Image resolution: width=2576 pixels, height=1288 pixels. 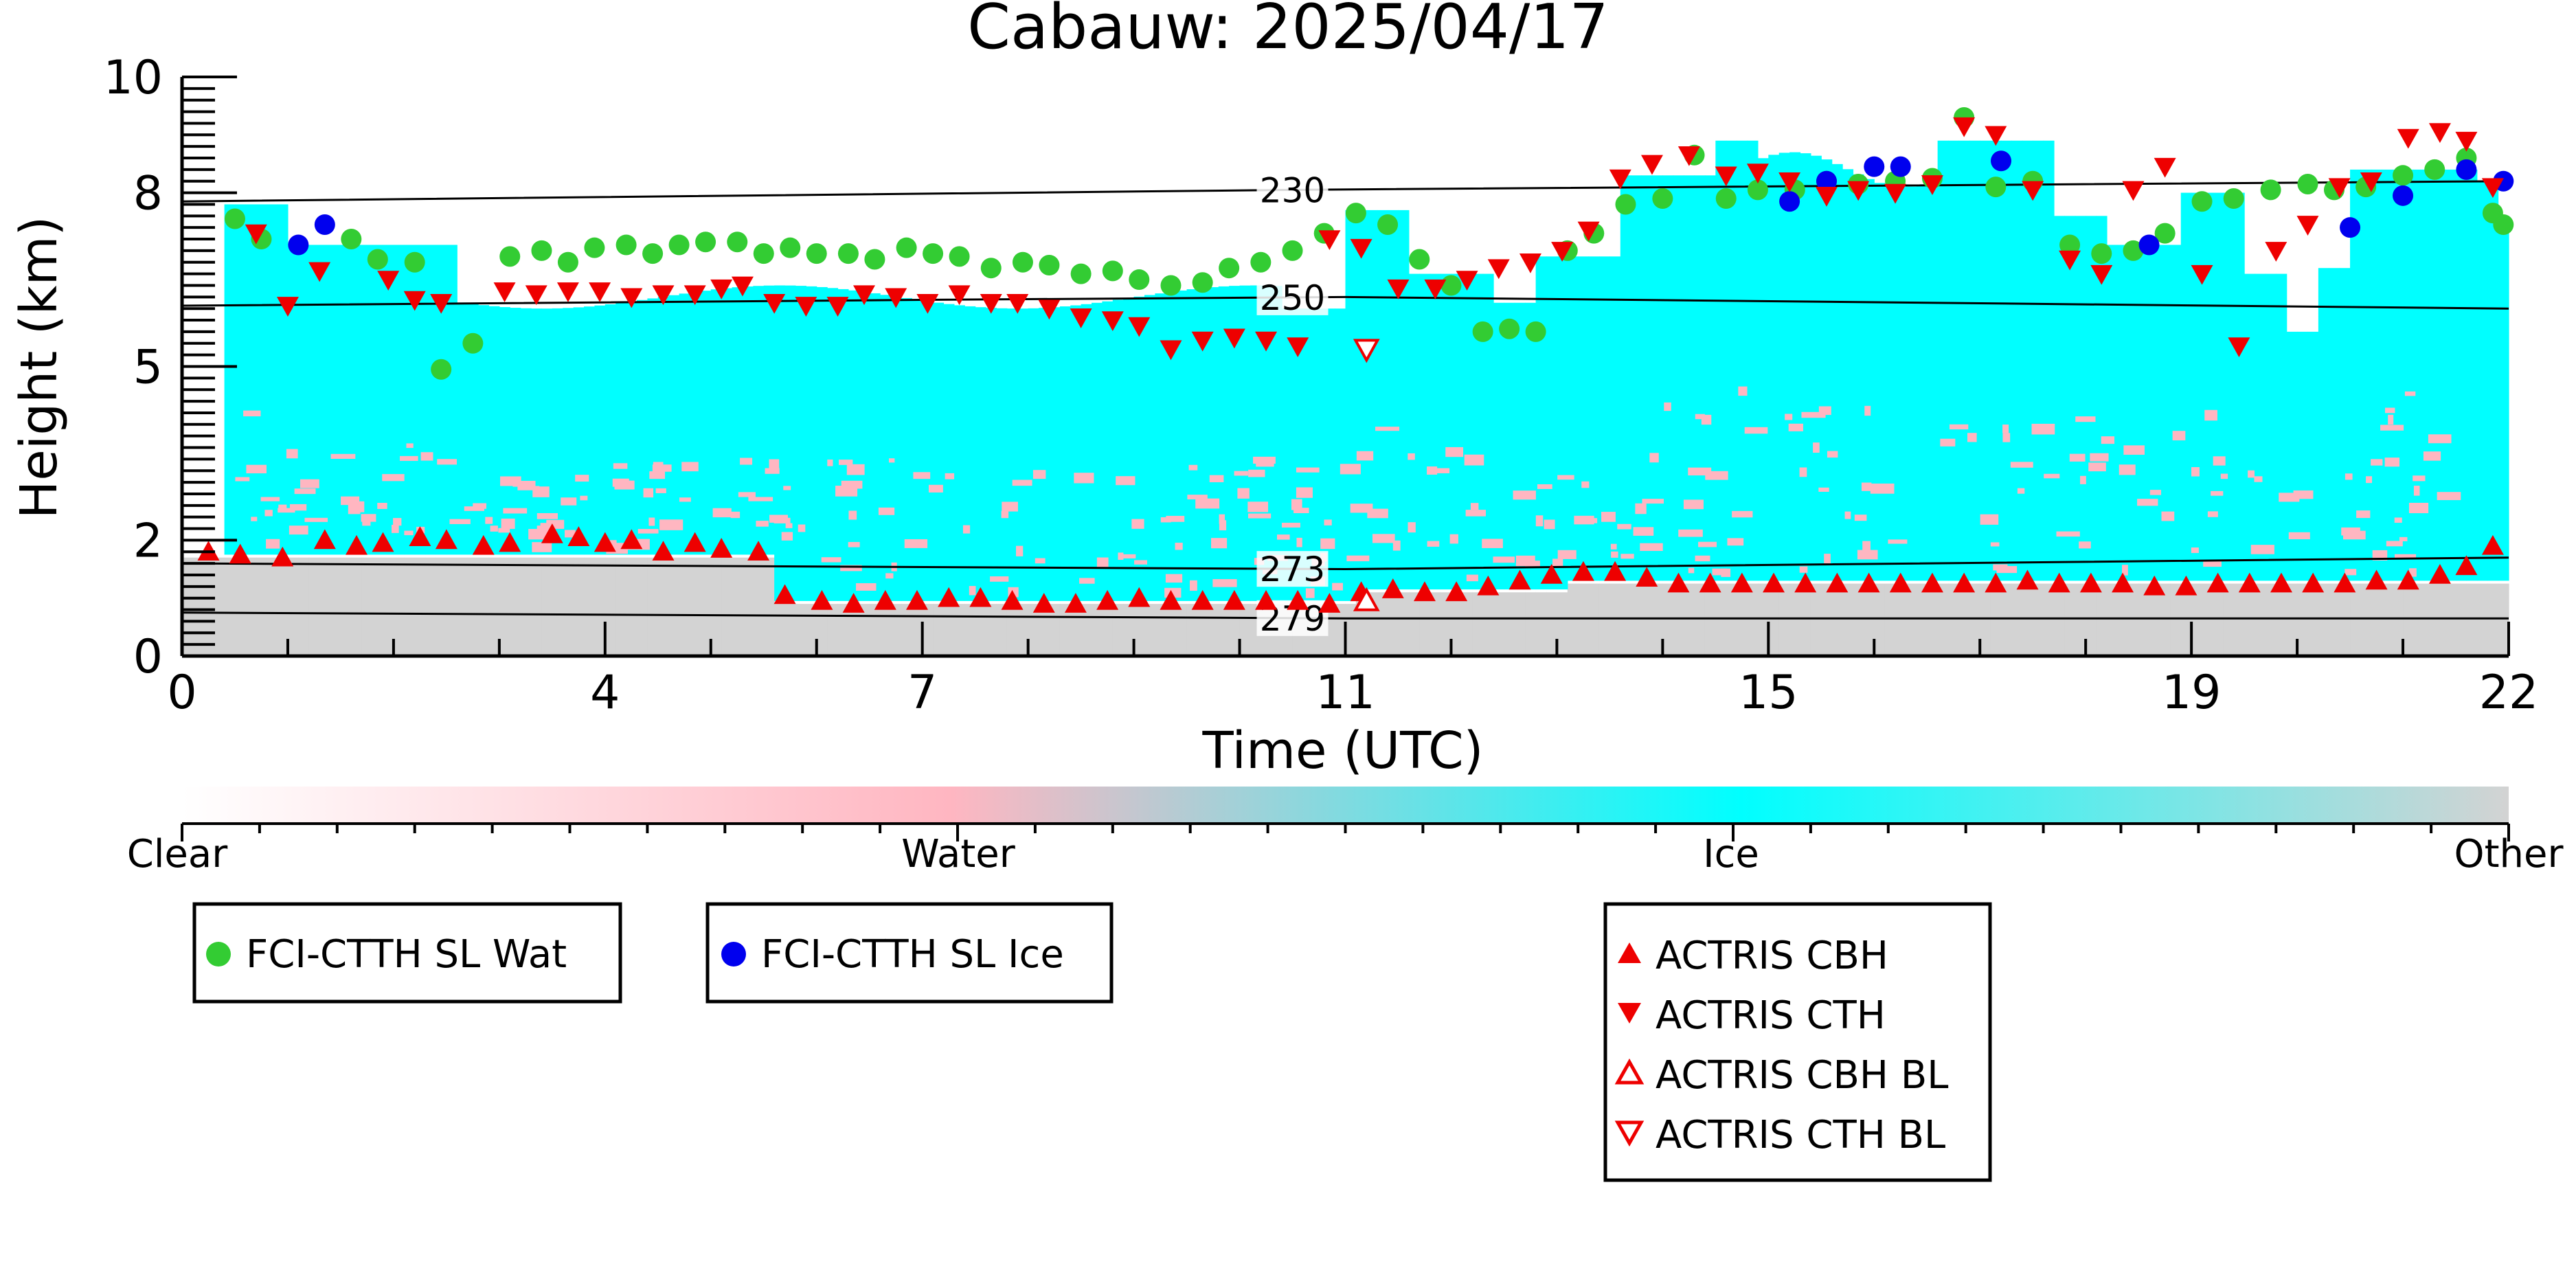 What do you see at coordinates (1629, 1071) in the screenshot?
I see `legend-cbh-bl-marker` at bounding box center [1629, 1071].